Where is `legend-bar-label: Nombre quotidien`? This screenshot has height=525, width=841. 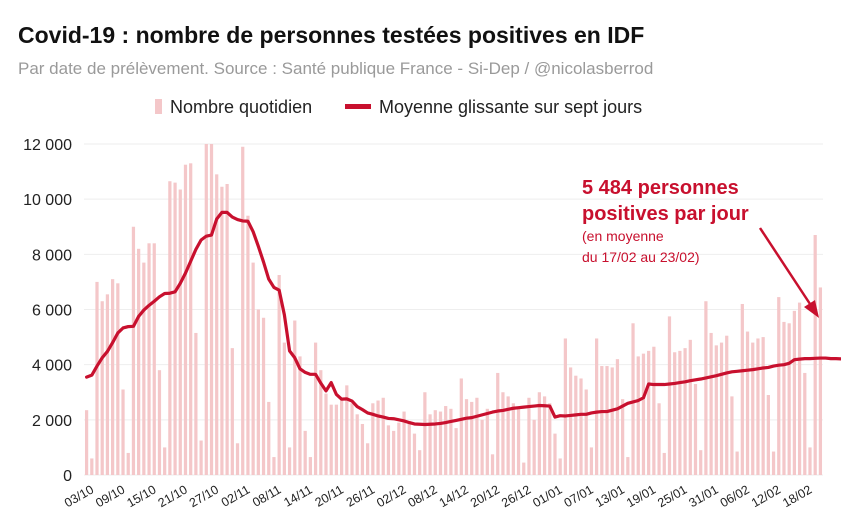
legend-bar-label: Nombre quotidien is located at coordinates (241, 107).